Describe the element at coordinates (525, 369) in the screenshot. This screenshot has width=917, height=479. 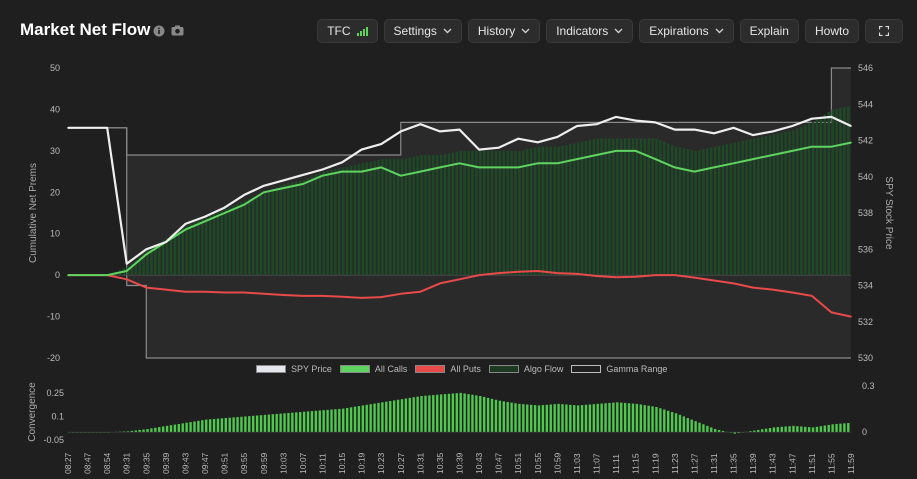
I see `legend-algo-flow: Algo Flow` at that location.